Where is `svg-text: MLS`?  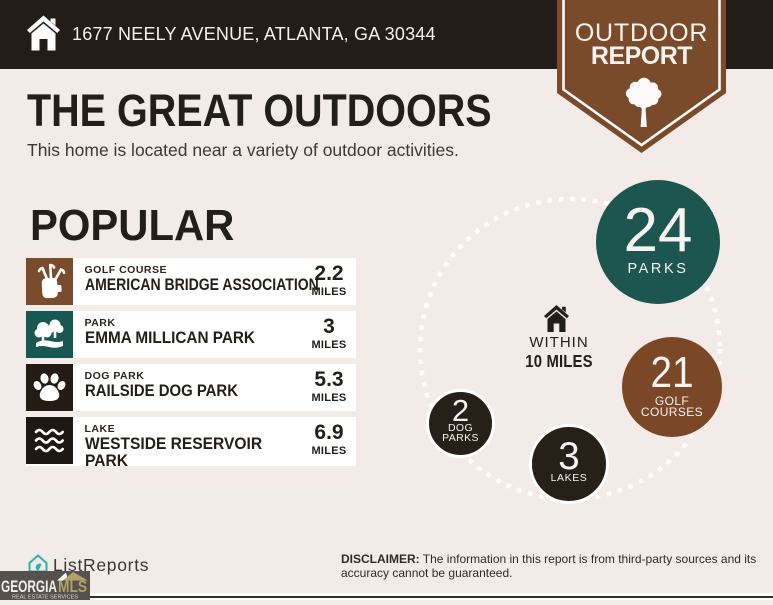 svg-text: MLS is located at coordinates (72, 586).